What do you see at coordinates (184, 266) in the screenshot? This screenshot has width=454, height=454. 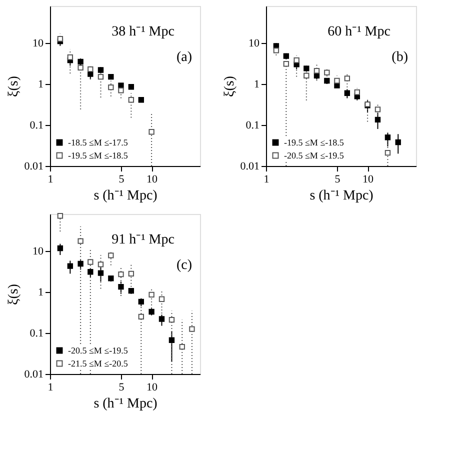 I see `annotation: (c)` at bounding box center [184, 266].